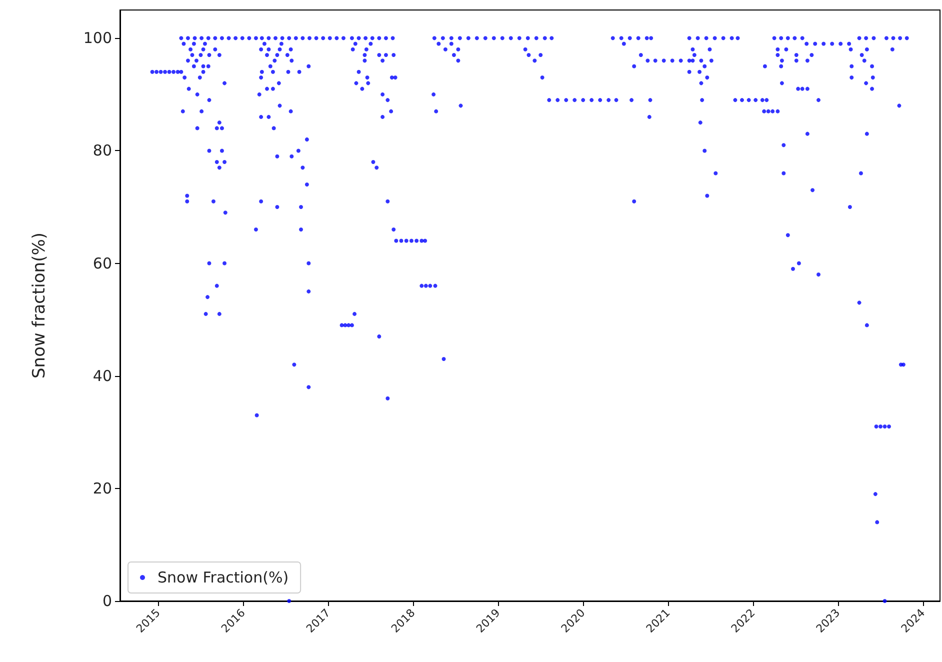 Image resolution: width=942 pixels, height=662 pixels. Describe the element at coordinates (107, 601) in the screenshot. I see `y-tick-label: 0` at that location.